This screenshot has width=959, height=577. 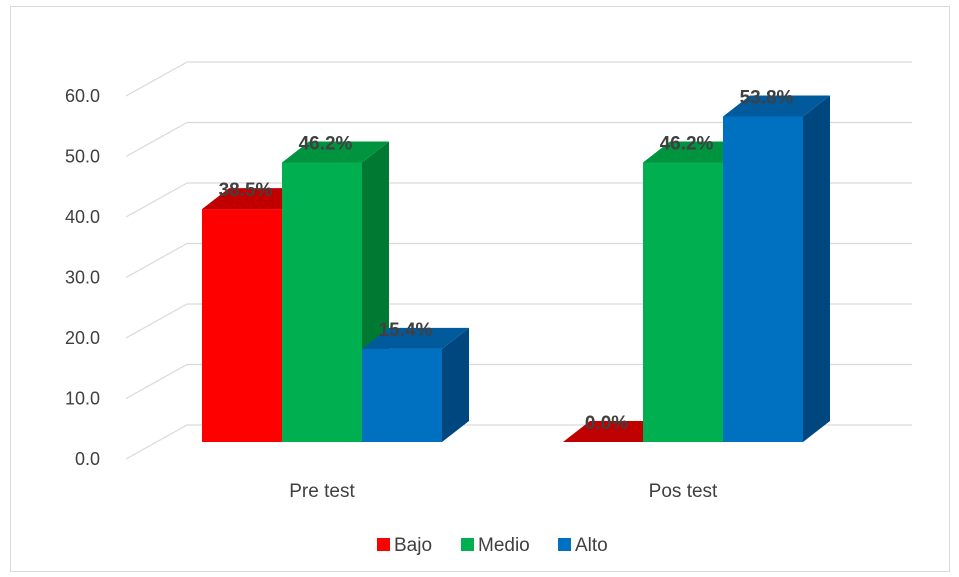 What do you see at coordinates (82, 96) in the screenshot?
I see `y-tick-label: 60.0` at bounding box center [82, 96].